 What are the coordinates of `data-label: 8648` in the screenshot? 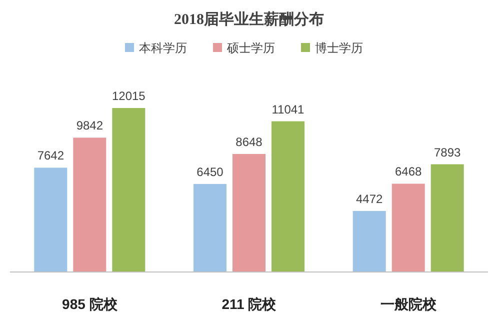 It's located at (249, 141).